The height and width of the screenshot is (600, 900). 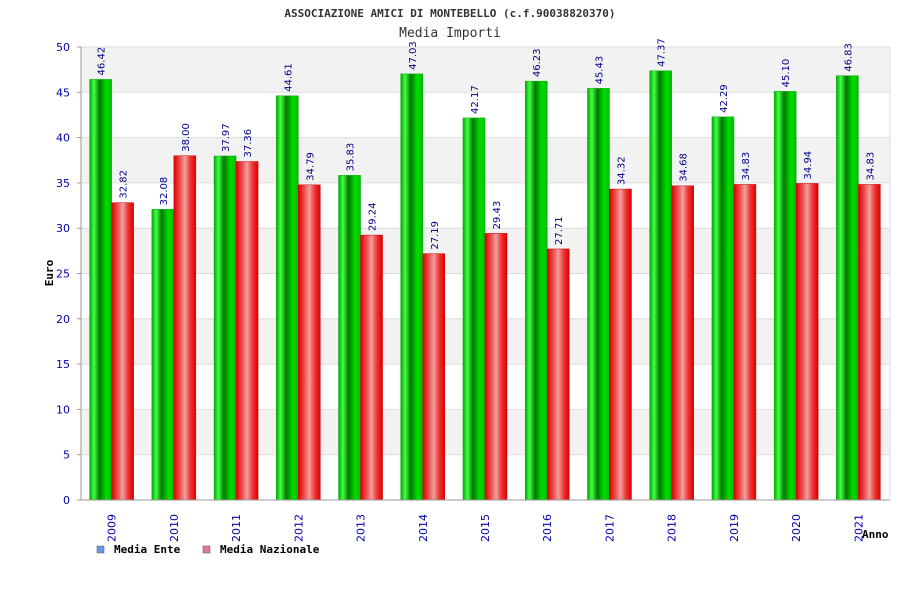 What do you see at coordinates (226, 137) in the screenshot?
I see `data-label-media-ente: 37.97` at bounding box center [226, 137].